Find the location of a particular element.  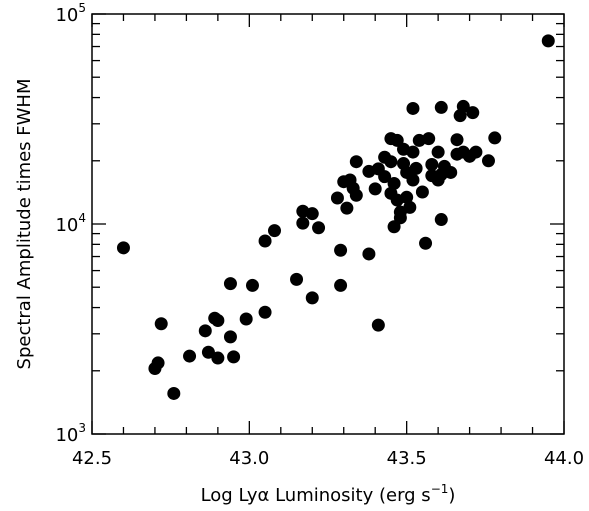

x-axis-label-post: Luminosity (erg s is located at coordinates (349, 495).